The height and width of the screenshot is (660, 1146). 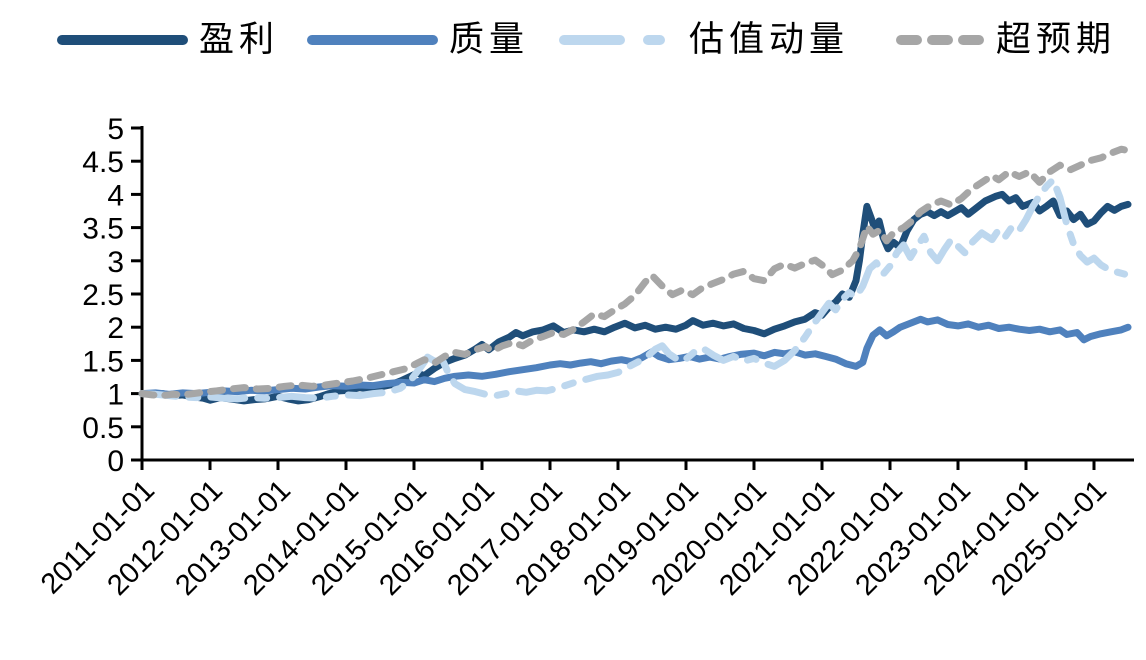 I want to click on legend-item-valuation-momentum: 估值动量, so click(x=703, y=39).